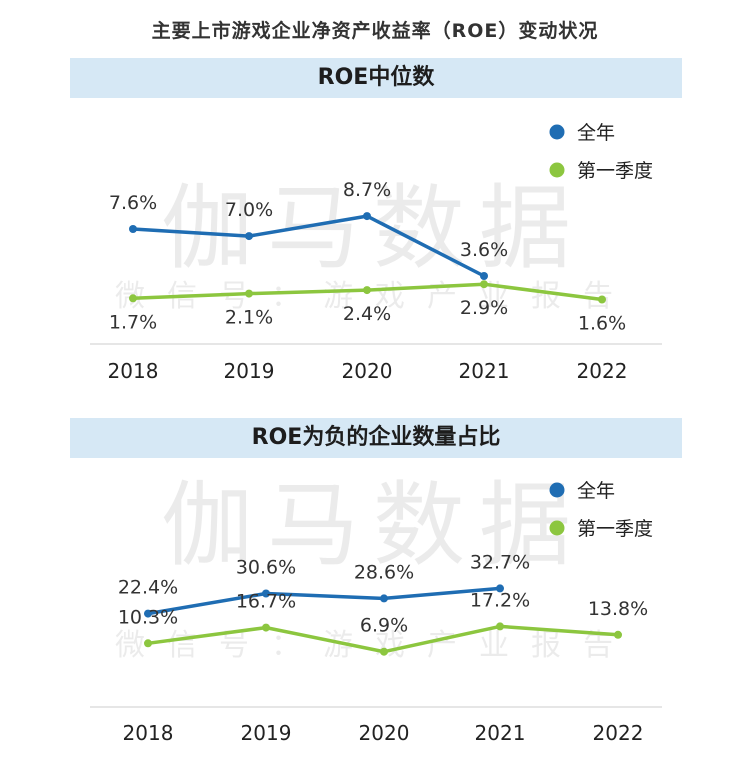 This screenshot has width=750, height=765. Describe the element at coordinates (376, 438) in the screenshot. I see `chart2-title: ROE为负的企业数量占比` at that location.